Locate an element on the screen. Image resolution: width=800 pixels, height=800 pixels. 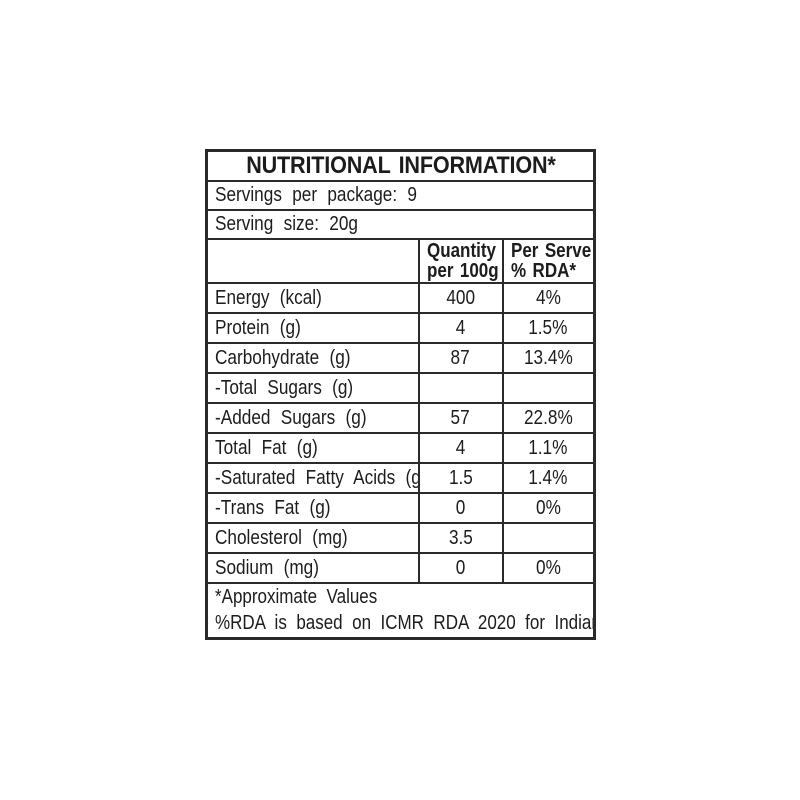
nutrient-label: Cholesterol (mg) is located at coordinates (312, 538).